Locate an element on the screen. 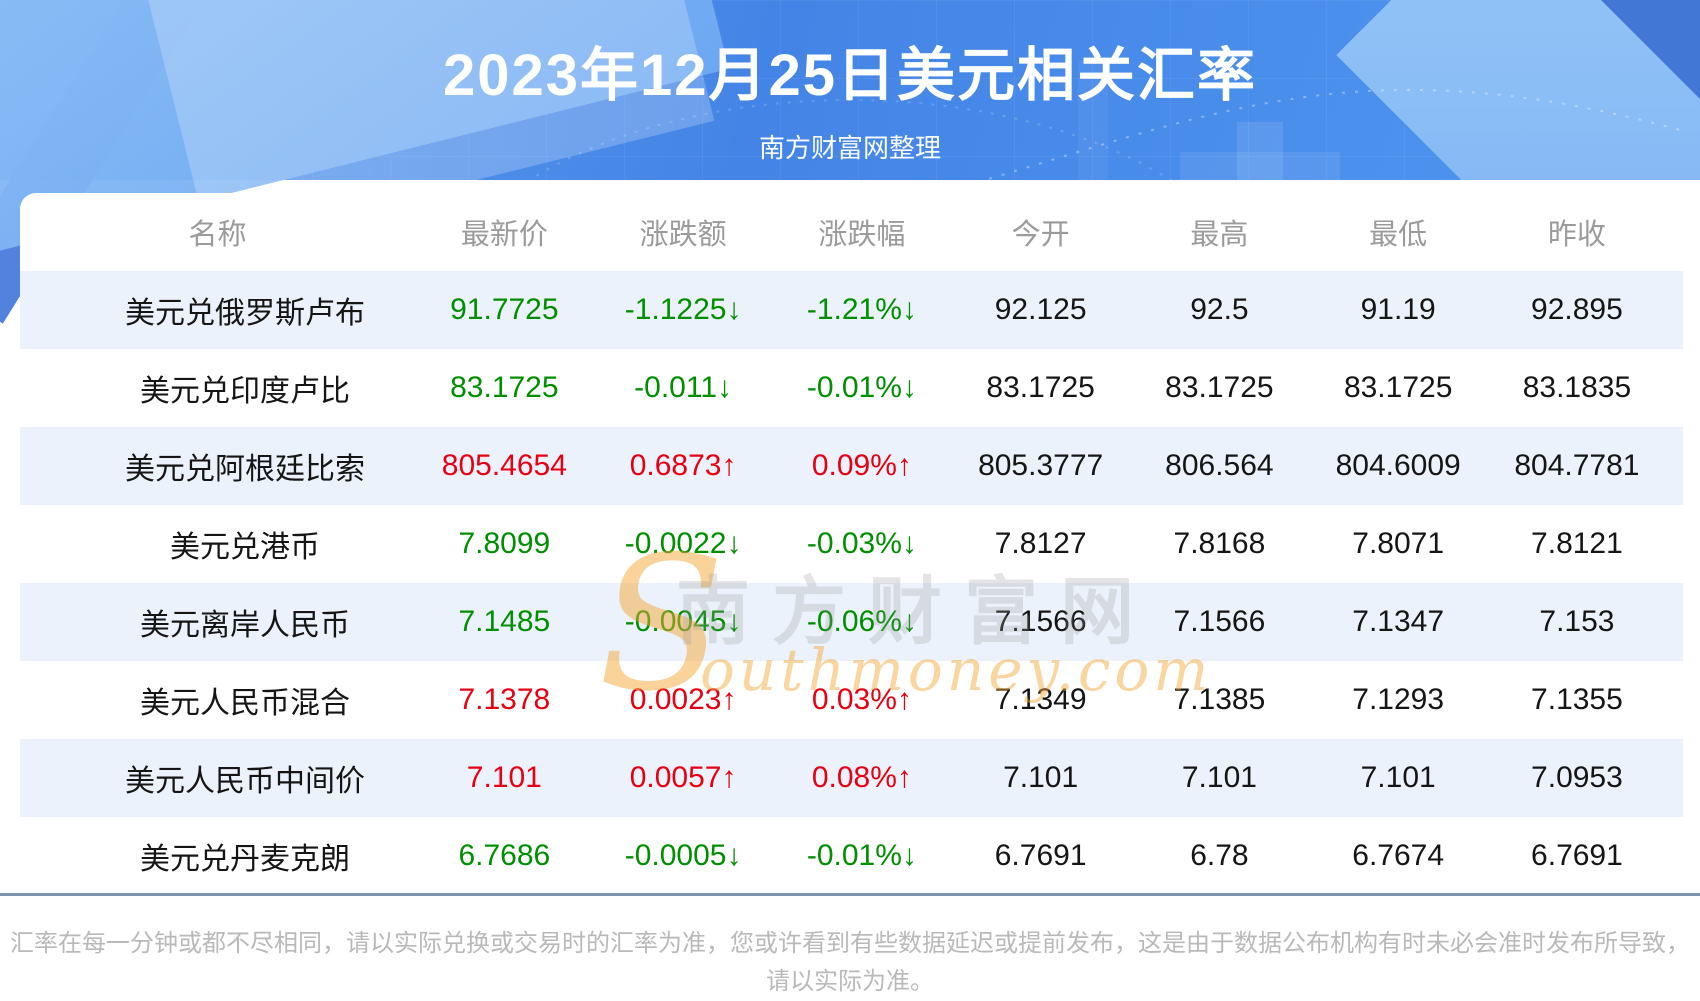 The image size is (1700, 1001). change-percent: -0.06%↓ is located at coordinates (861, 621).